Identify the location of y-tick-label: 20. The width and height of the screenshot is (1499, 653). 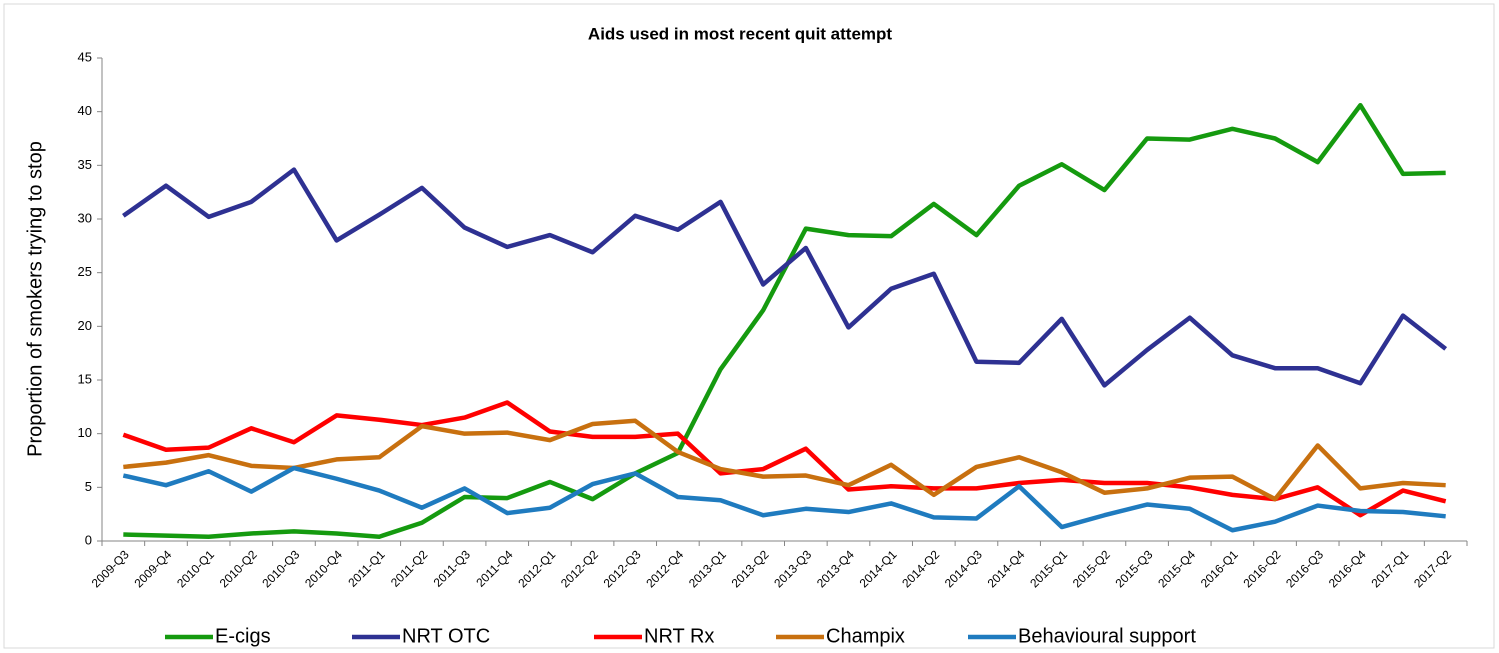
(85, 325).